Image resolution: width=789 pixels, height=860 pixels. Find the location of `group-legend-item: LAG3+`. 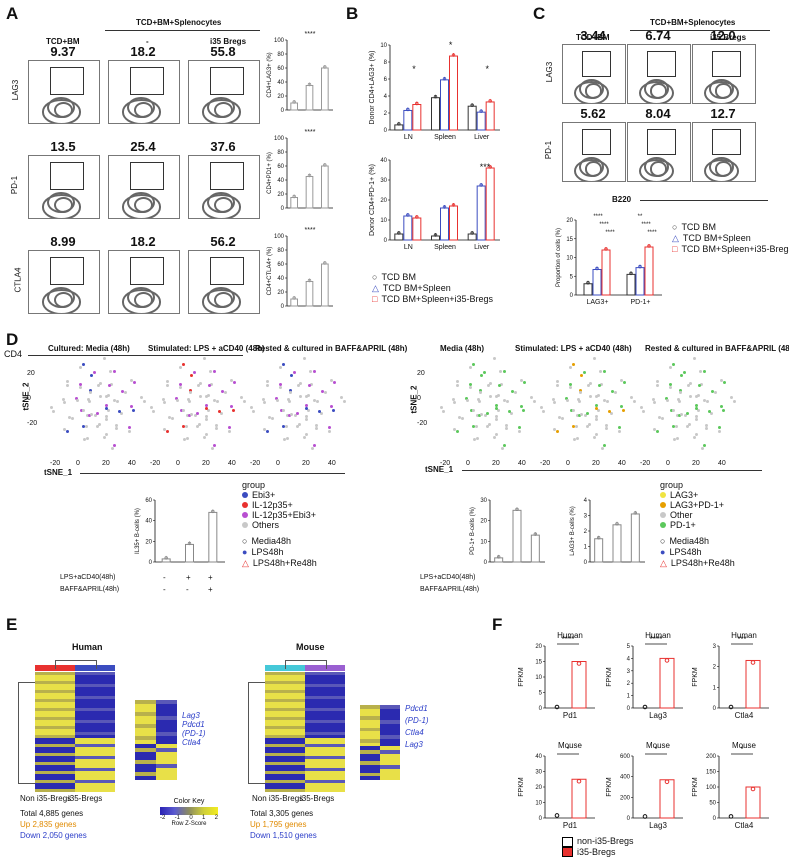

group-legend-item: LAG3+ is located at coordinates (697, 495).